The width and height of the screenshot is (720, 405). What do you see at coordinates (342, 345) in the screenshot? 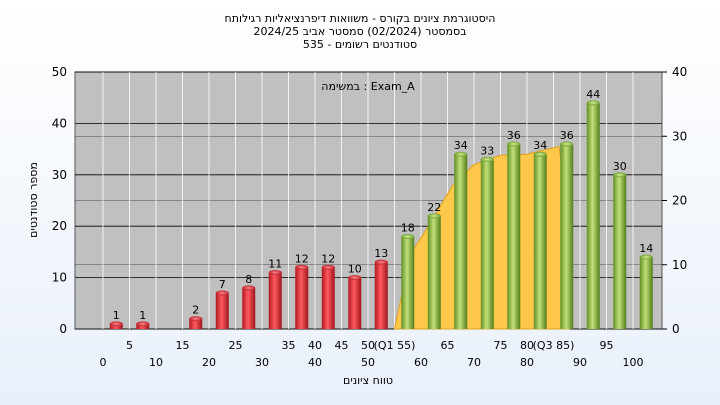
I see `x-tick-label-upper: 45` at bounding box center [342, 345].